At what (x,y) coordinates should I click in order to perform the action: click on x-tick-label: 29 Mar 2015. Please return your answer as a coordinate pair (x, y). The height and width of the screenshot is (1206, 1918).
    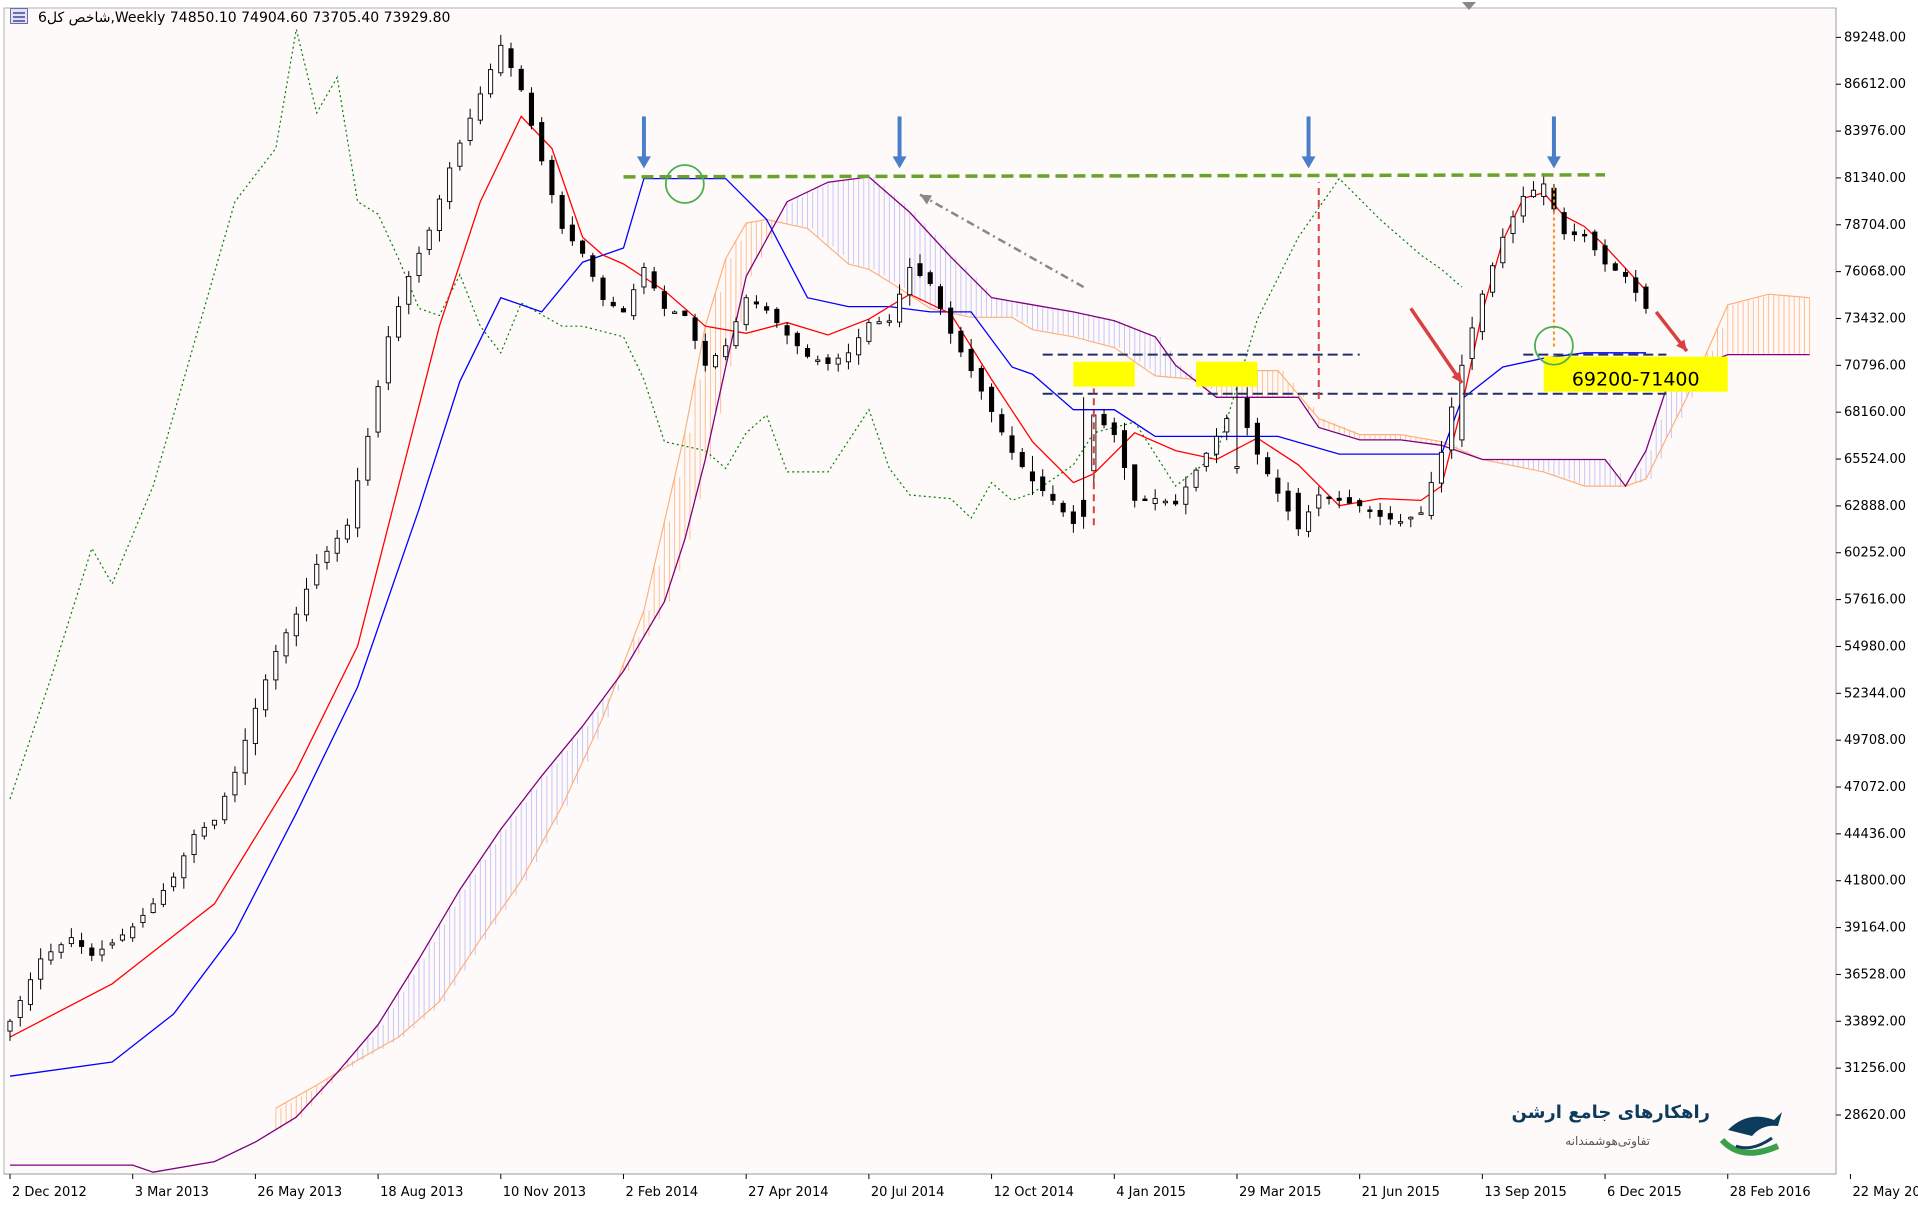
    Looking at the image, I should click on (1280, 1192).